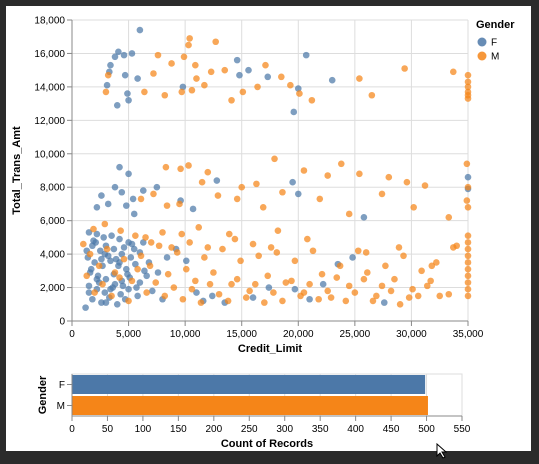 The image size is (539, 464). What do you see at coordinates (49, 121) in the screenshot?
I see `y-tick-label: 12,000` at bounding box center [49, 121].